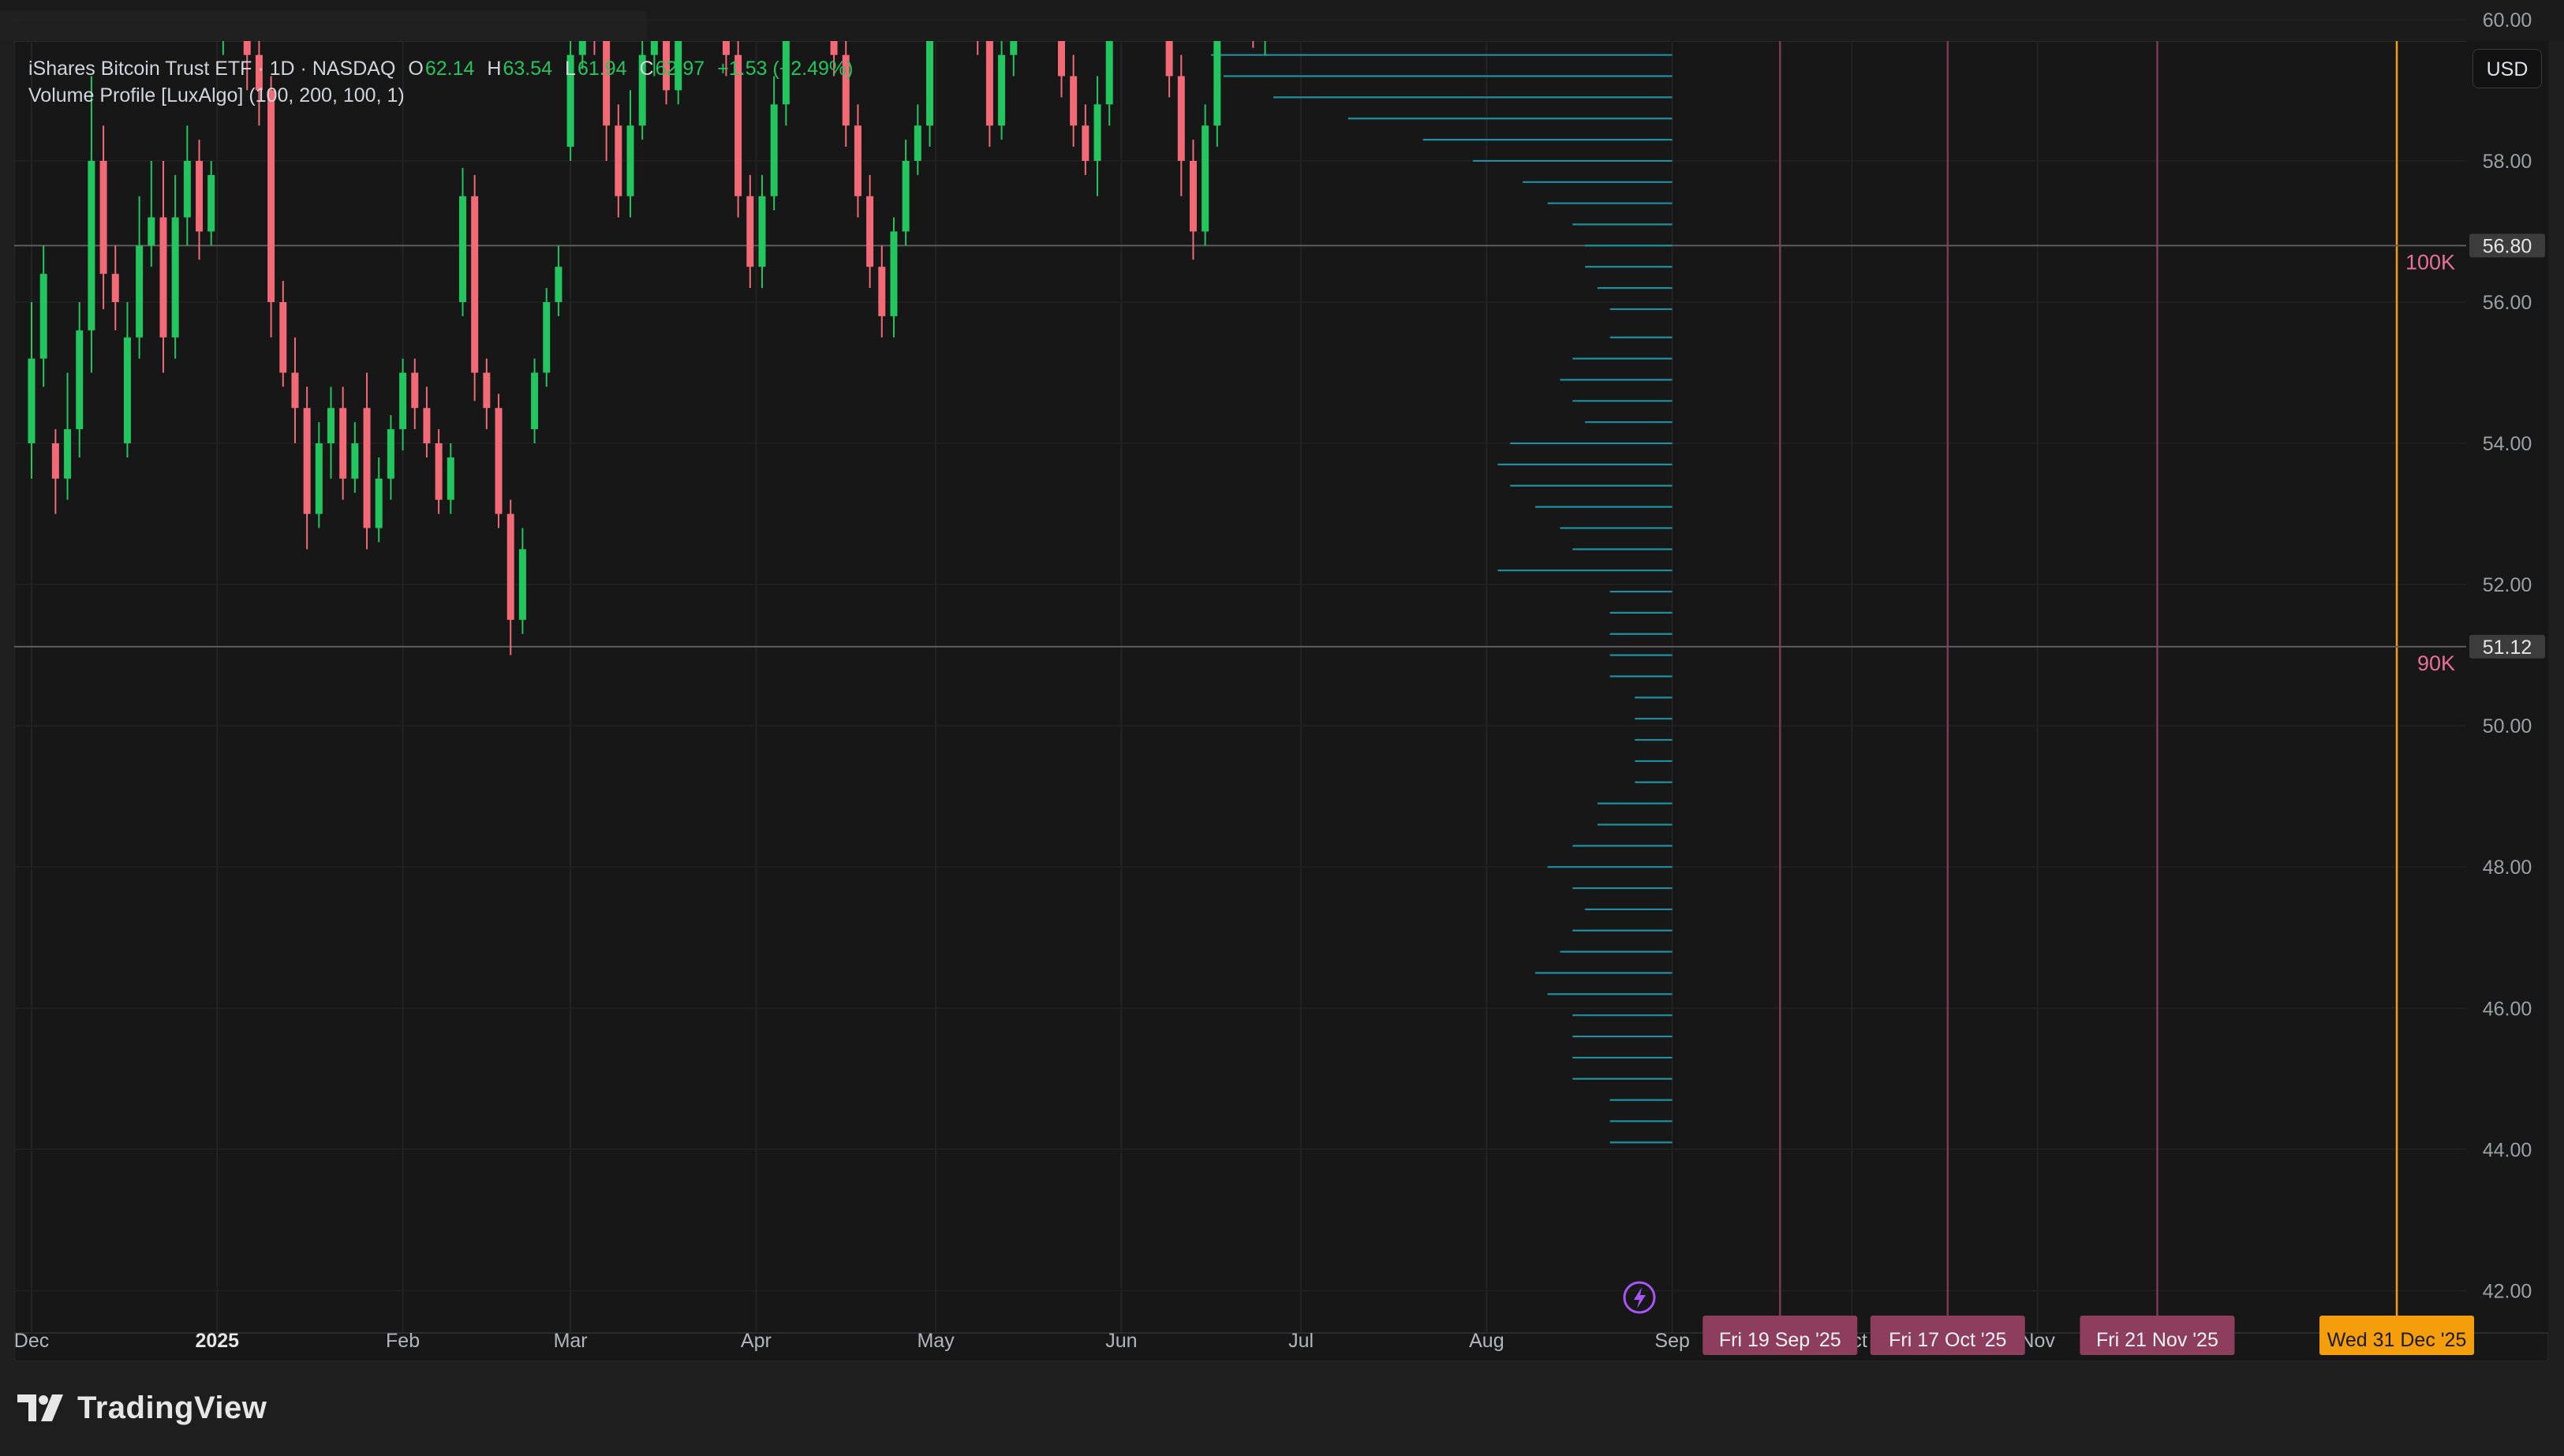 The width and height of the screenshot is (2564, 1456). Describe the element at coordinates (936, 1341) in the screenshot. I see `x-tick-label: May` at that location.